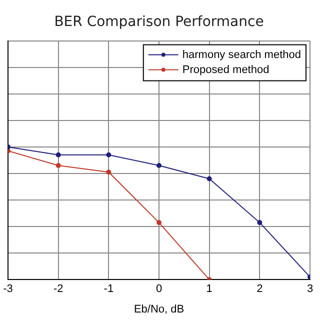 This screenshot has height=320, width=320. What do you see at coordinates (58, 289) in the screenshot?
I see `x-tick-label: -2` at bounding box center [58, 289].